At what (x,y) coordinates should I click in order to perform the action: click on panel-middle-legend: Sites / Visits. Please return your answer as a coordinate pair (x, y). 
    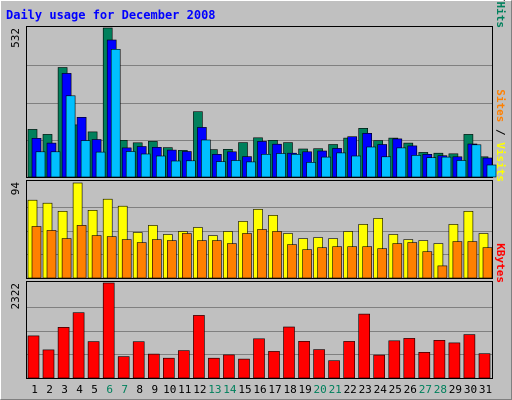
    Looking at the image, I should click on (500, 135).